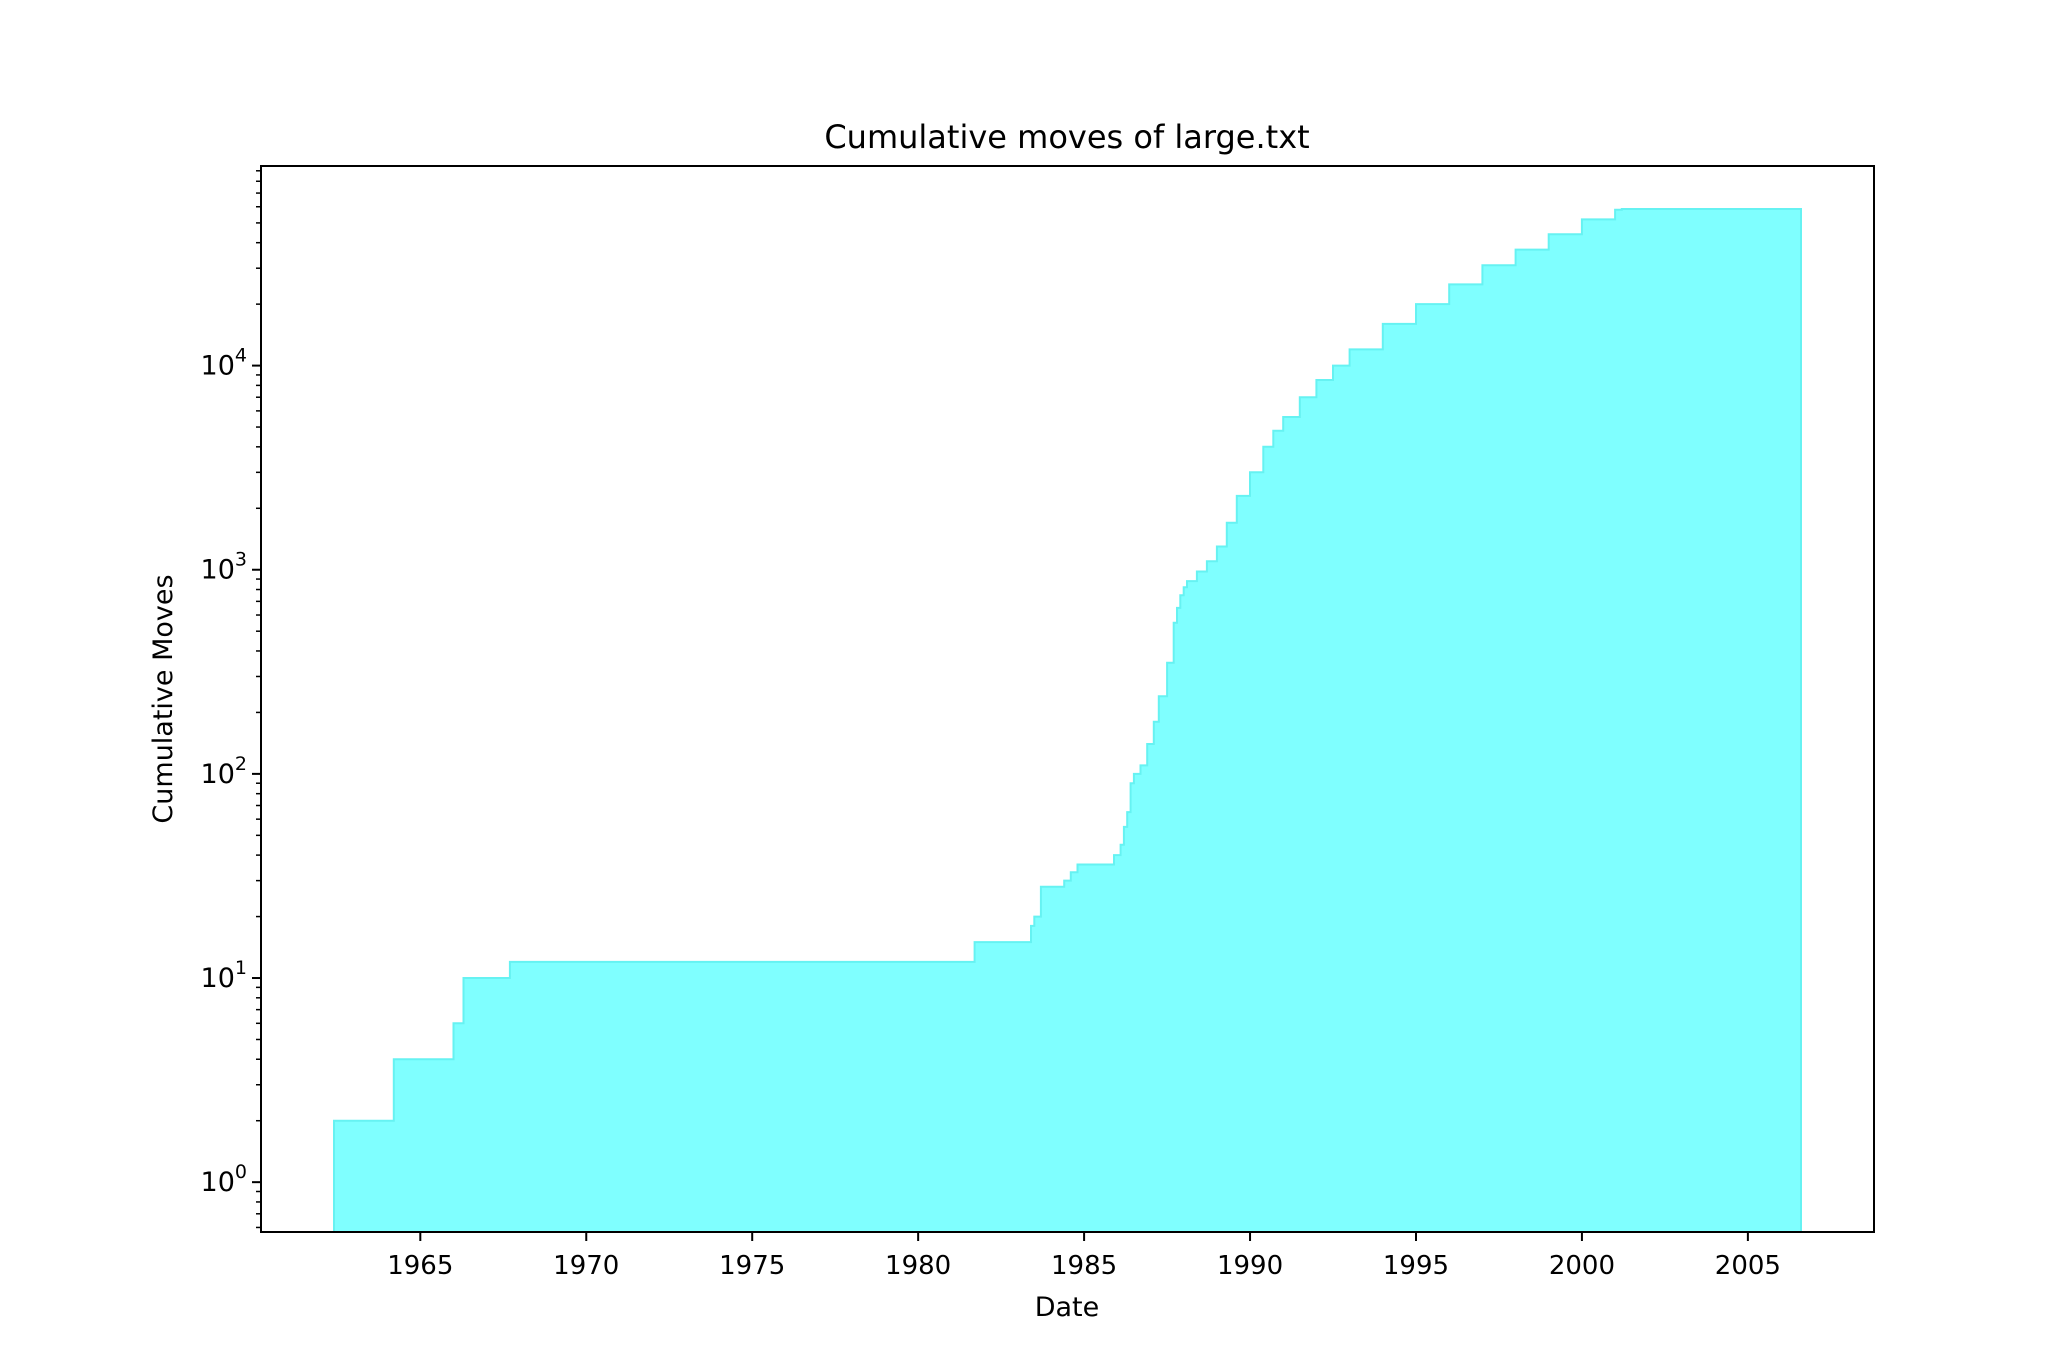 The image size is (2058, 1370). Describe the element at coordinates (224, 363) in the screenshot. I see `y-tick-label: 10⁴` at that location.